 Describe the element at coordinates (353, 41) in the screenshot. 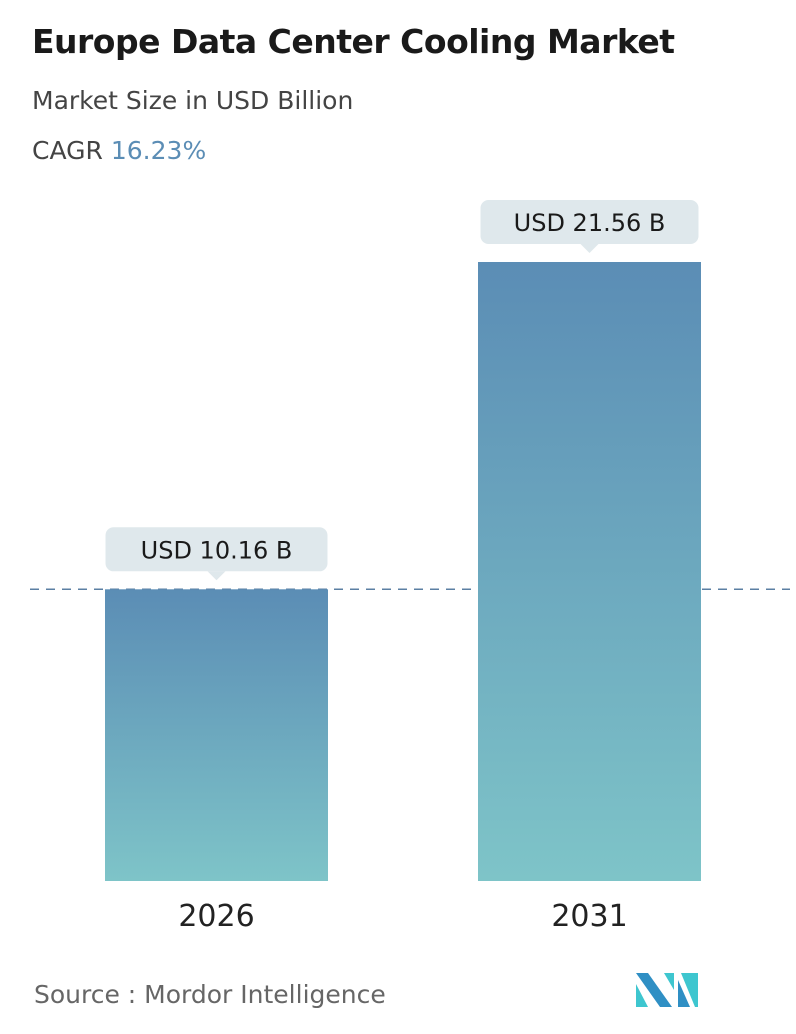

I see `chart-title: Europe Data Center Cooling Market` at that location.